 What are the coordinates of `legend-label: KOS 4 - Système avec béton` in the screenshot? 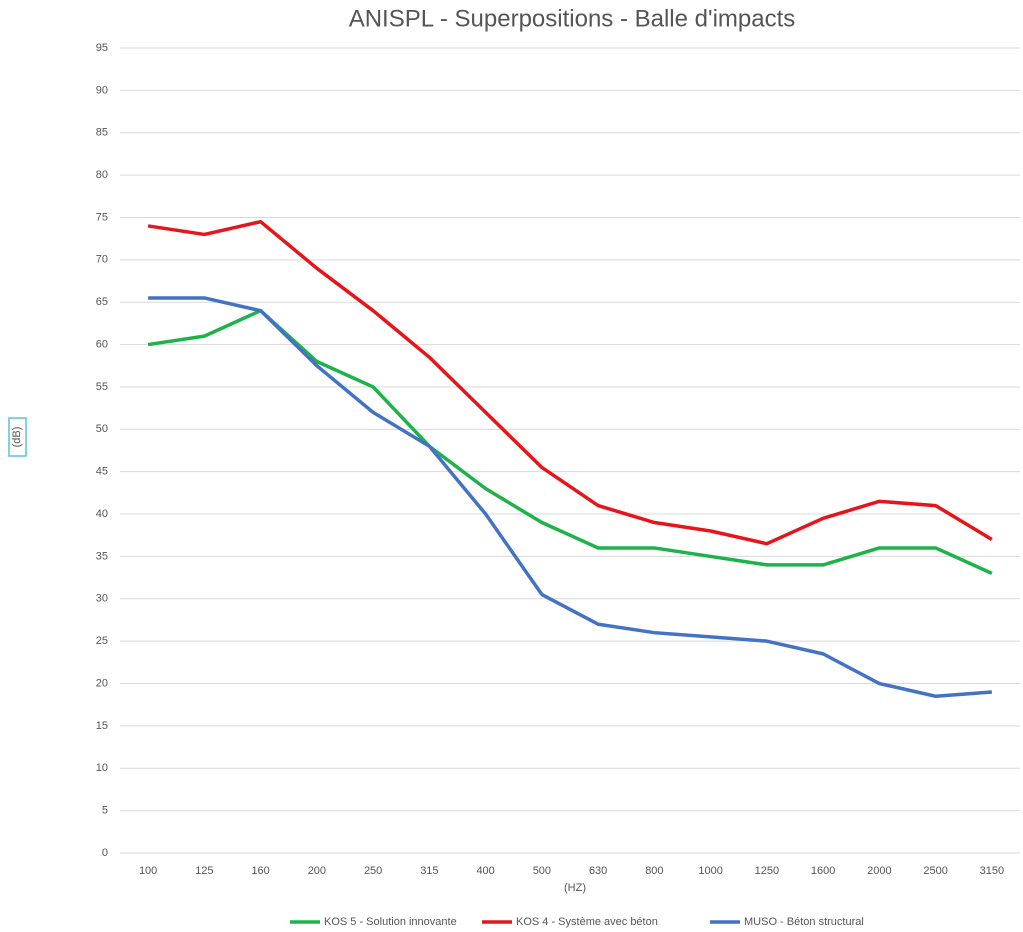 It's located at (587, 922).